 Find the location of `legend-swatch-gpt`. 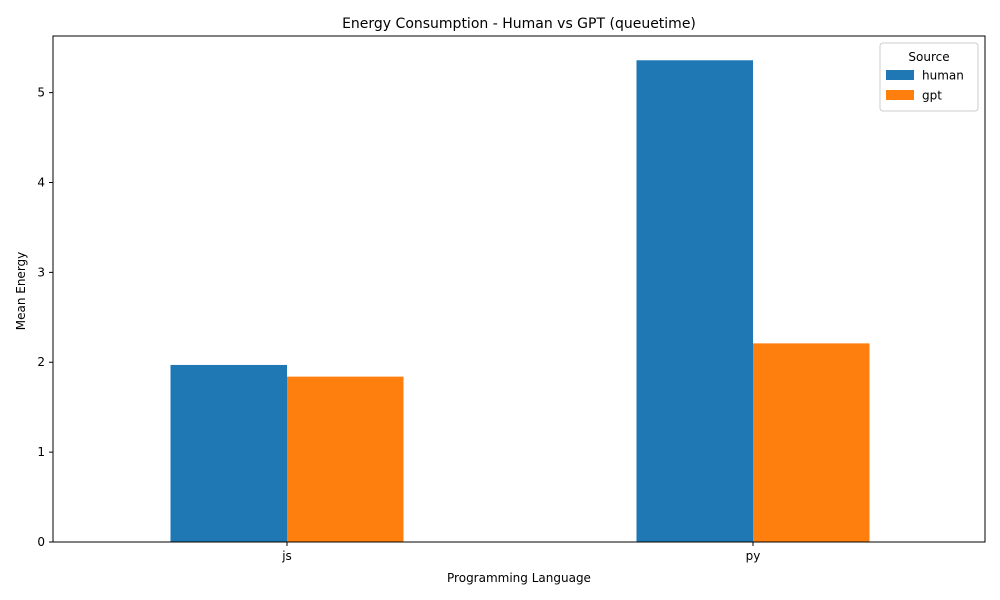

legend-swatch-gpt is located at coordinates (900, 95).